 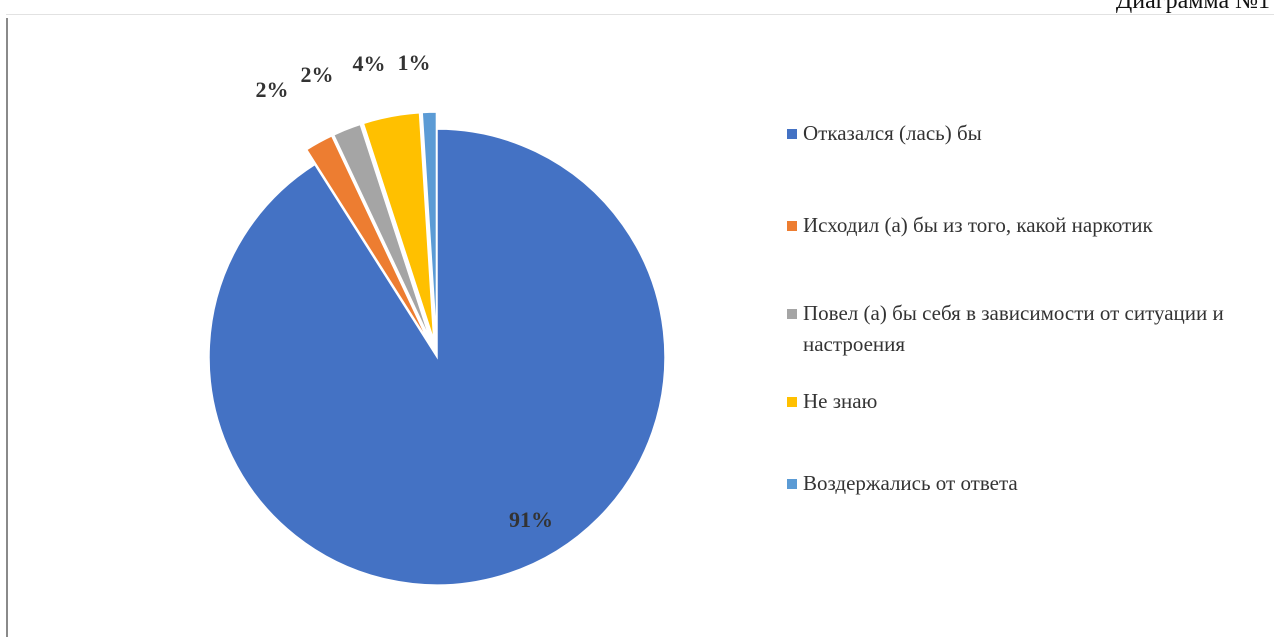 I want to click on page-edge-left, so click(x=7, y=327).